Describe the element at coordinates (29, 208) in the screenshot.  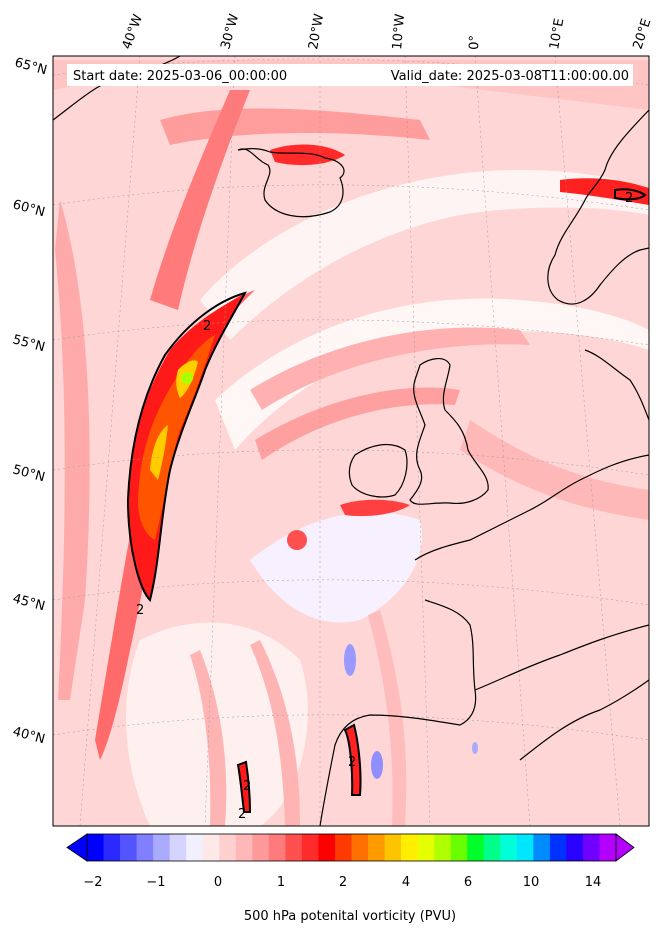
I see `lat-label: 60°N` at that location.